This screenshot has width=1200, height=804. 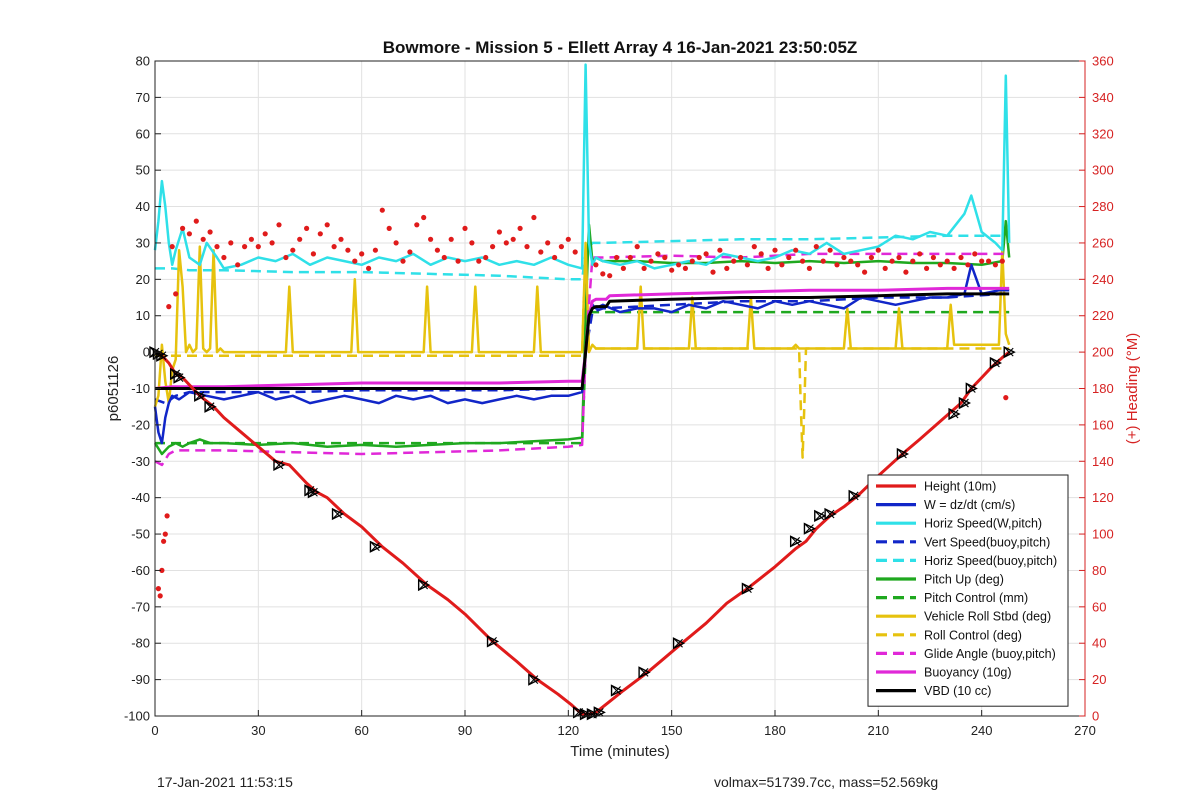 I want to click on y2-tick-label: 220, so click(x=1103, y=315).